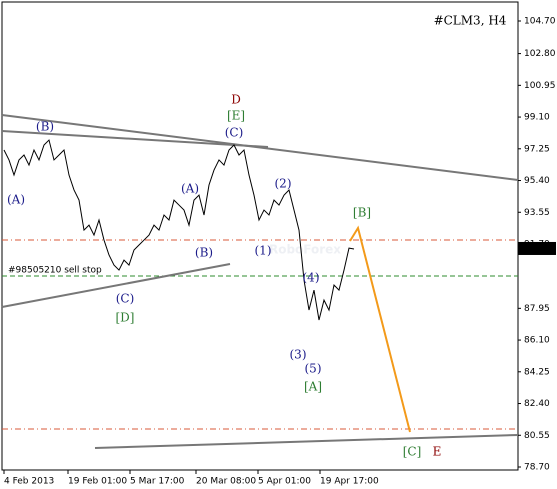 The width and height of the screenshot is (557, 489). Describe the element at coordinates (470, 21) in the screenshot. I see `chart-title: #CLM3, H4` at that location.